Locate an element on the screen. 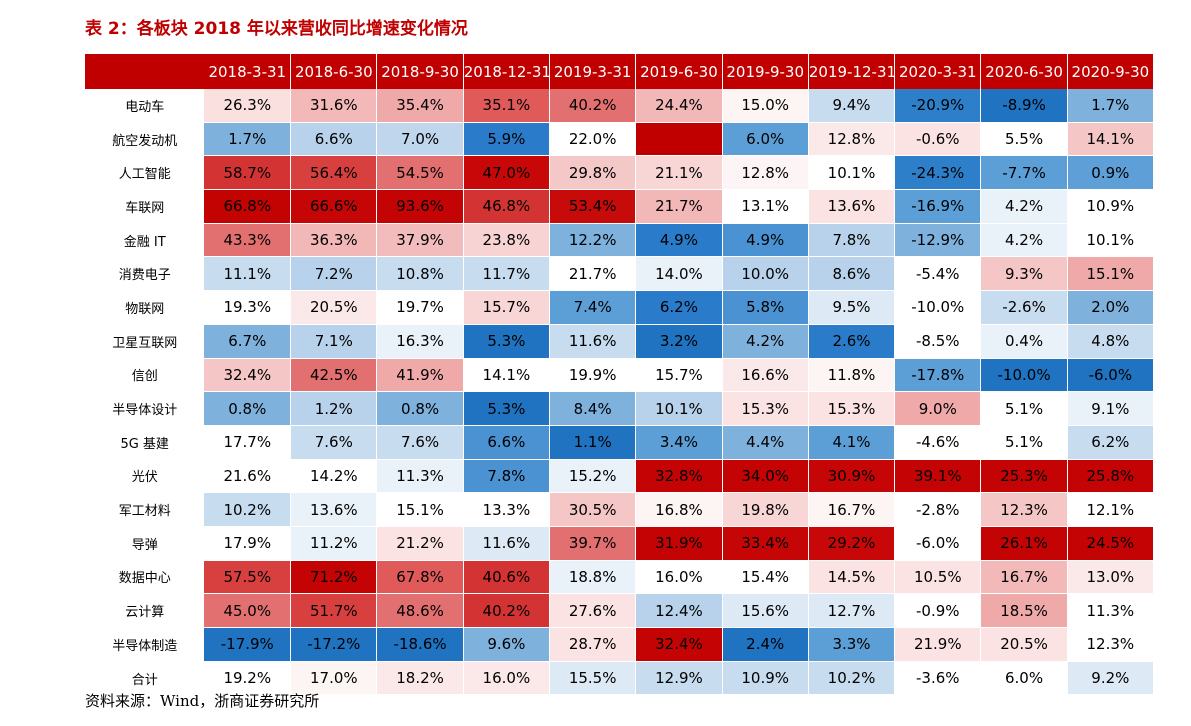  value-cell: -17.2% is located at coordinates (334, 644).